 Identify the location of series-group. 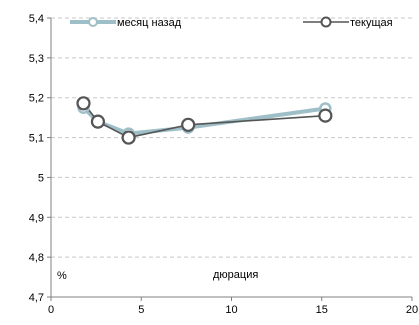
(204, 120).